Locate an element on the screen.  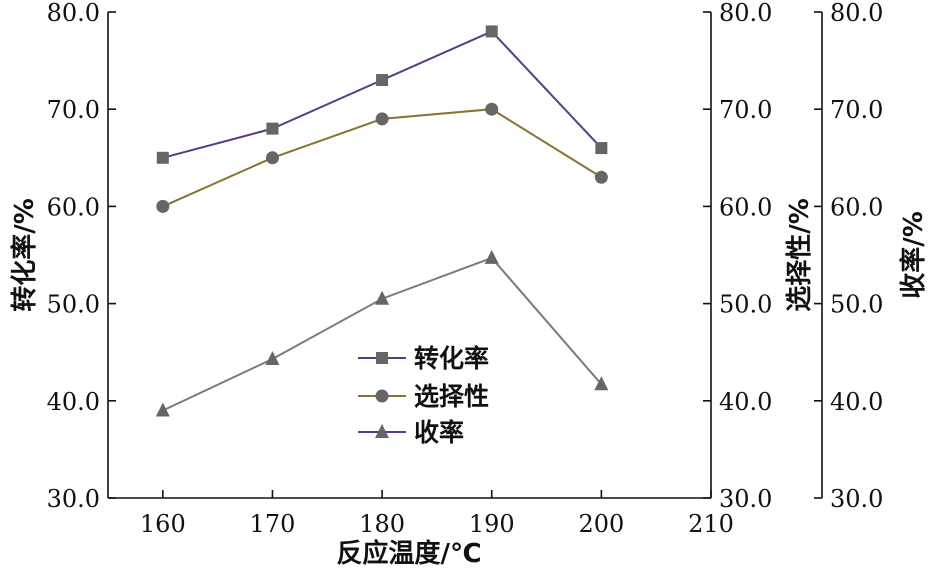
right1-y-tick-label: 30.0 is located at coordinates (745, 499).